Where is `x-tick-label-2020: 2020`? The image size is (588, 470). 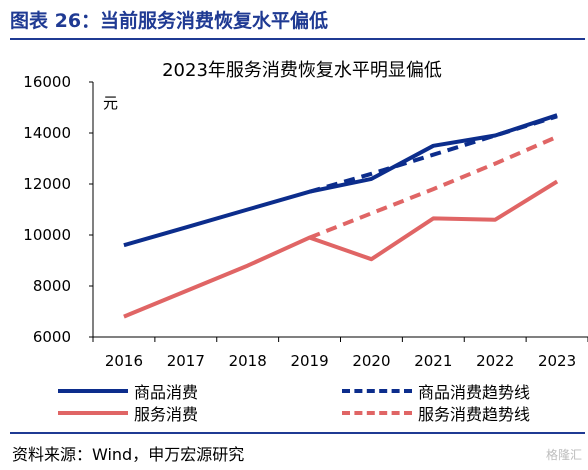
x-tick-label-2020: 2020 is located at coordinates (371, 361).